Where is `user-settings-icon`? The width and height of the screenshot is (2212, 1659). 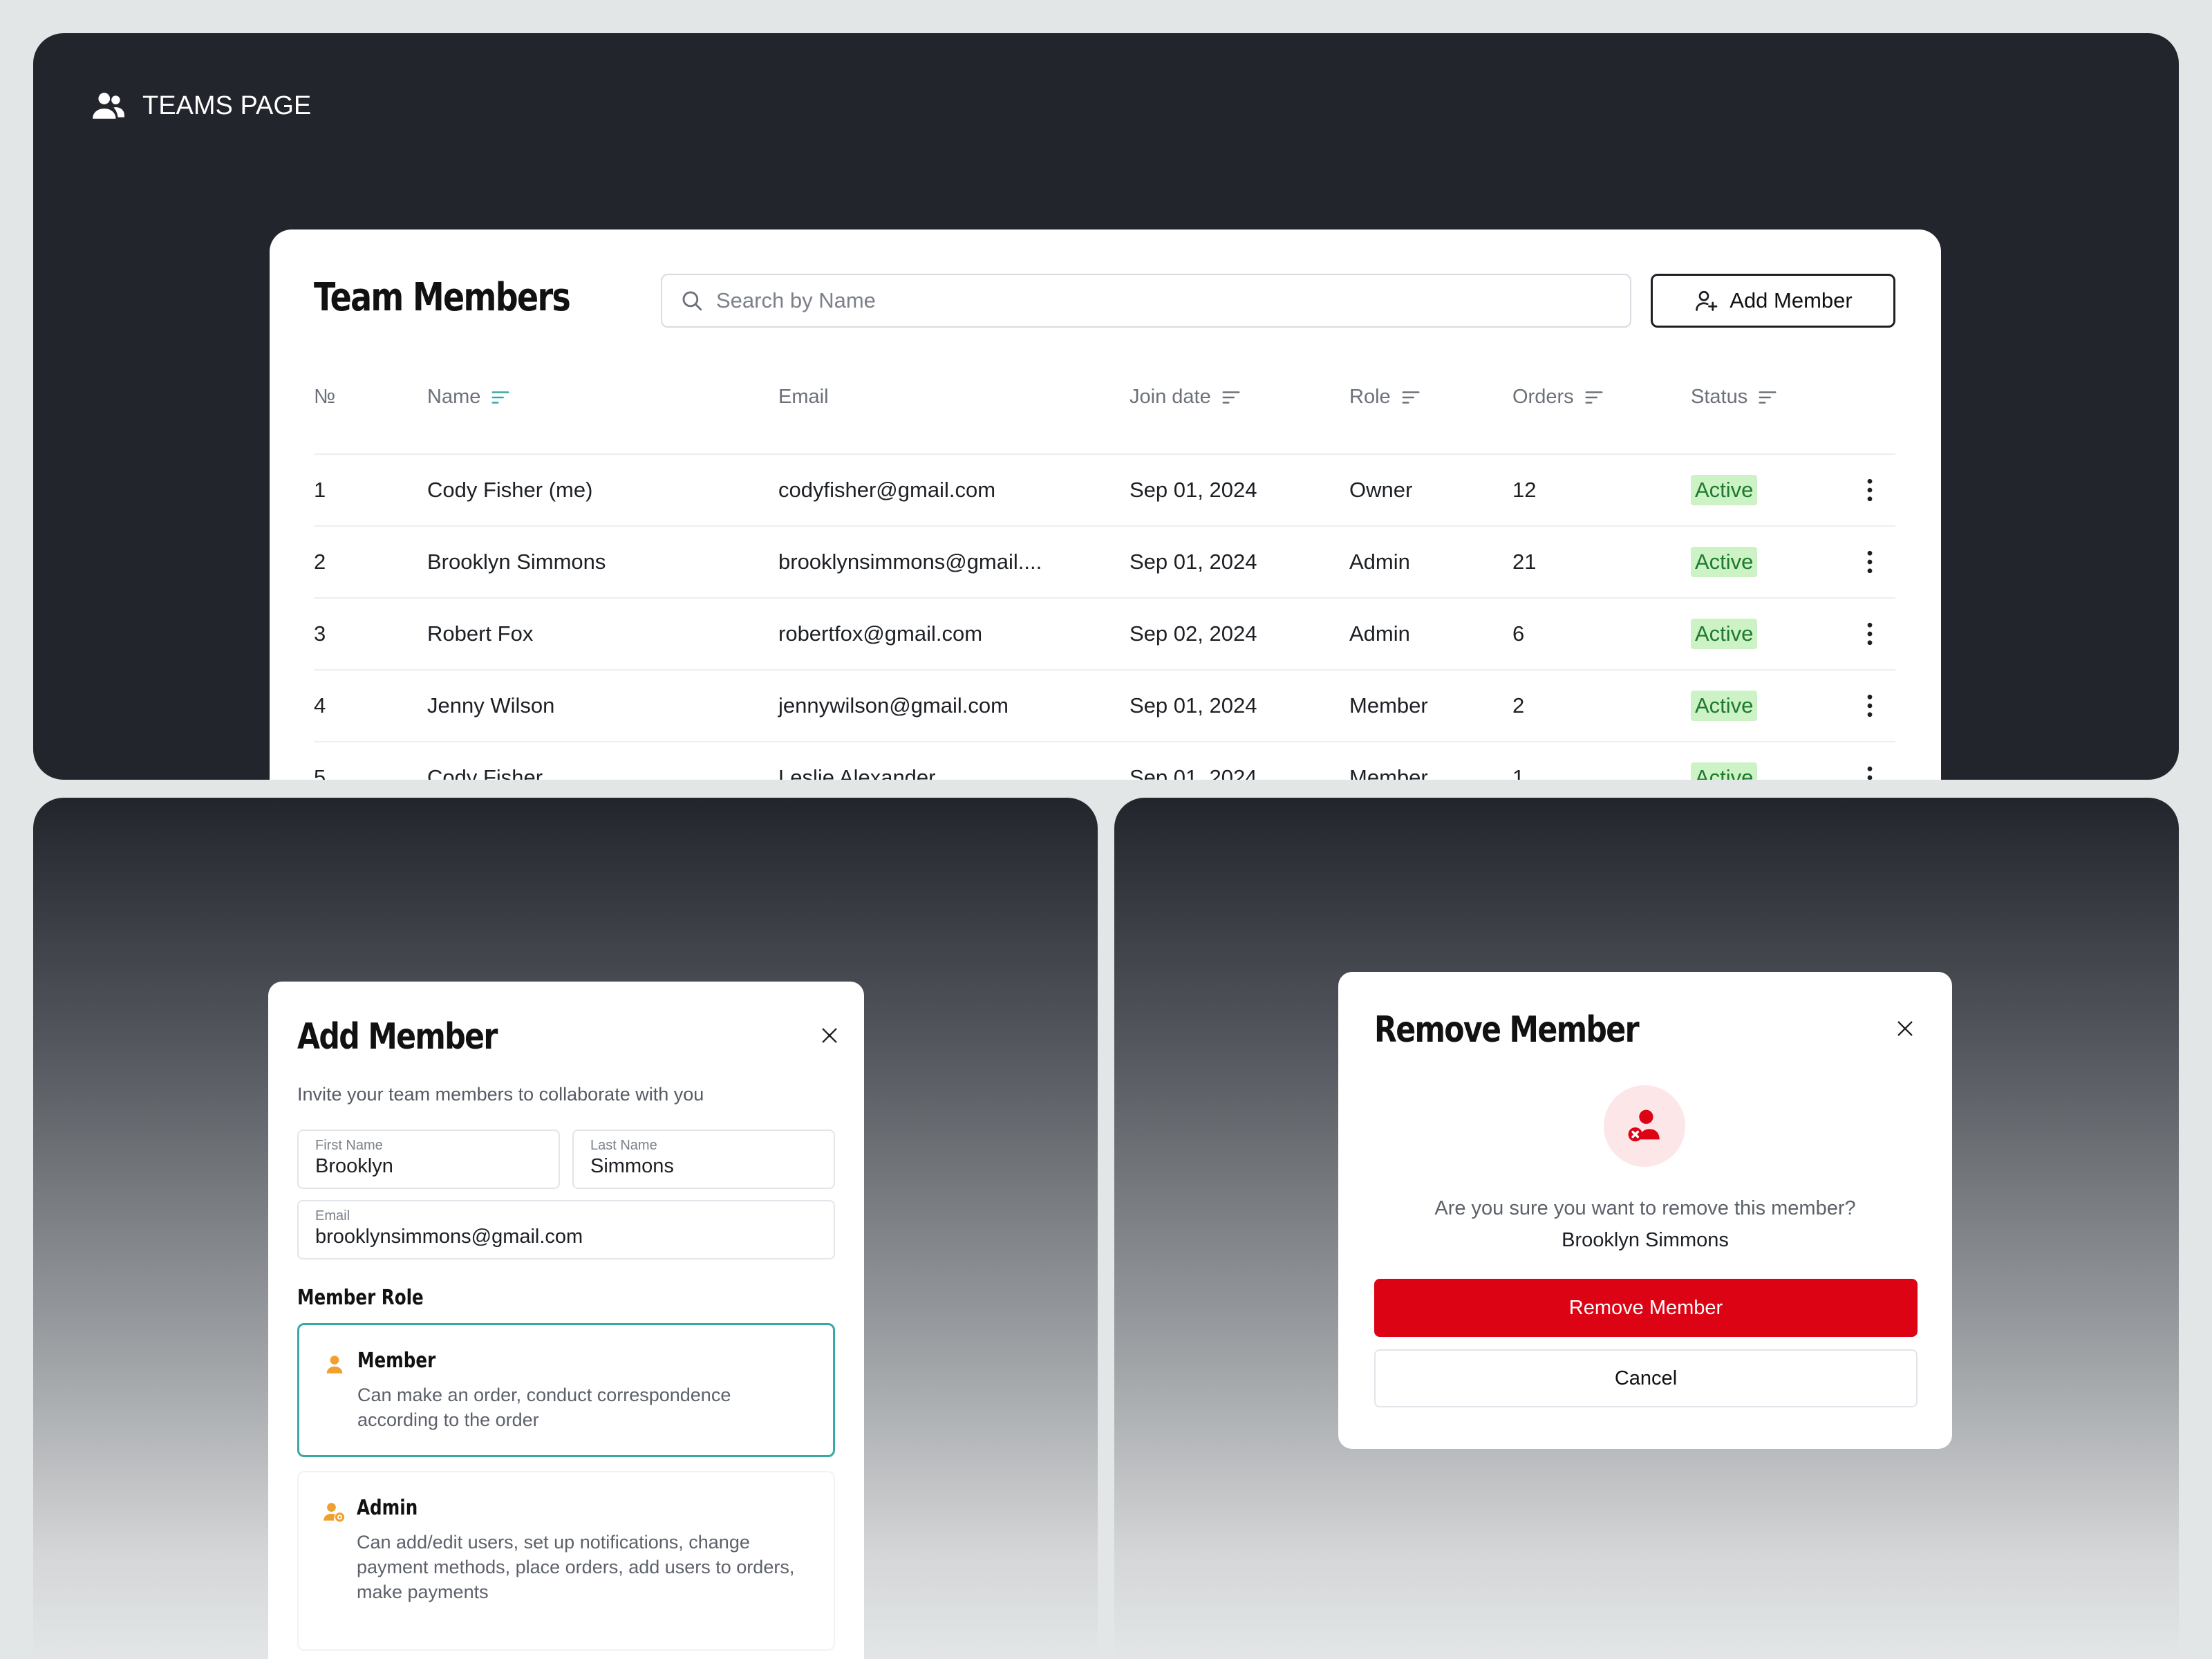 user-settings-icon is located at coordinates (334, 1512).